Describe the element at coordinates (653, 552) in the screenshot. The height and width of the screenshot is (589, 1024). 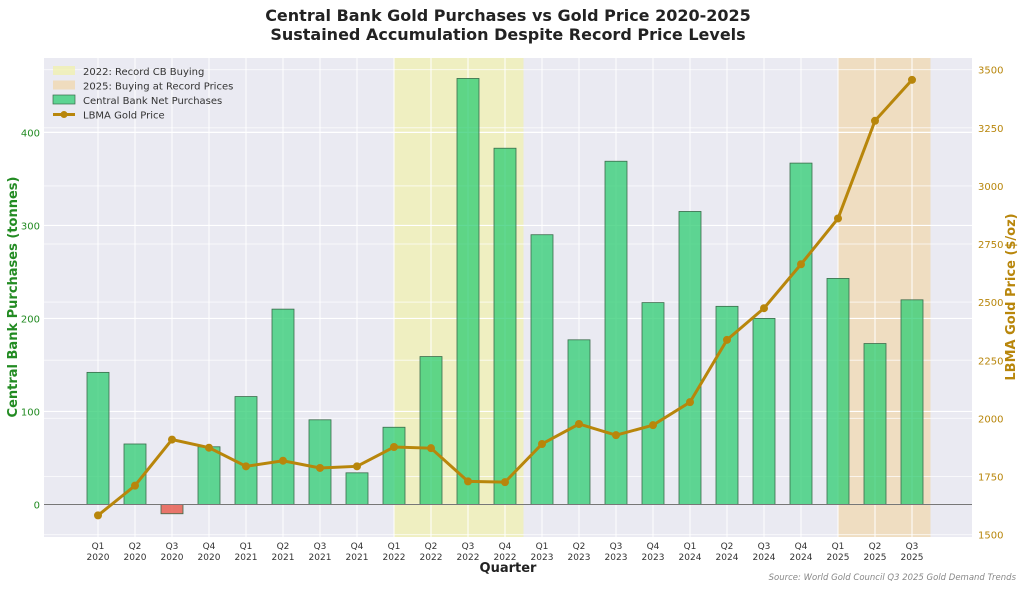
I see `x-tick-label: Q4 2023` at that location.